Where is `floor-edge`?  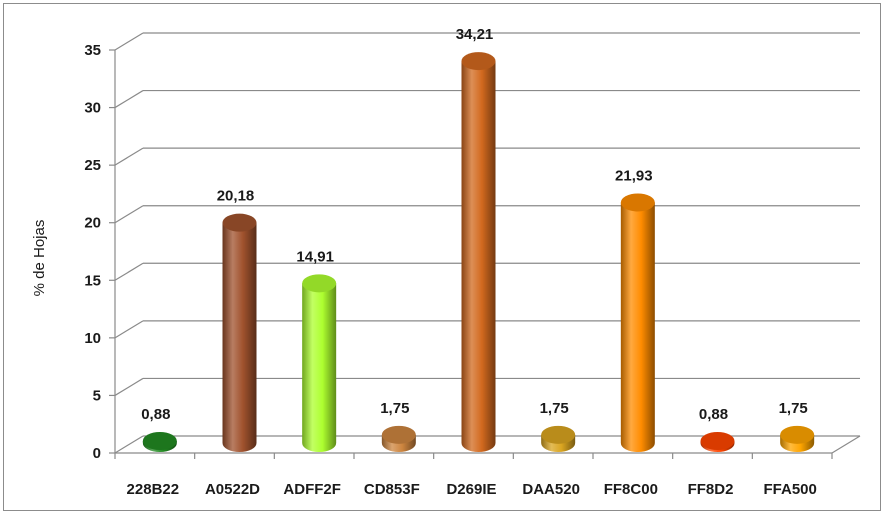
floor-edge is located at coordinates (846, 444).